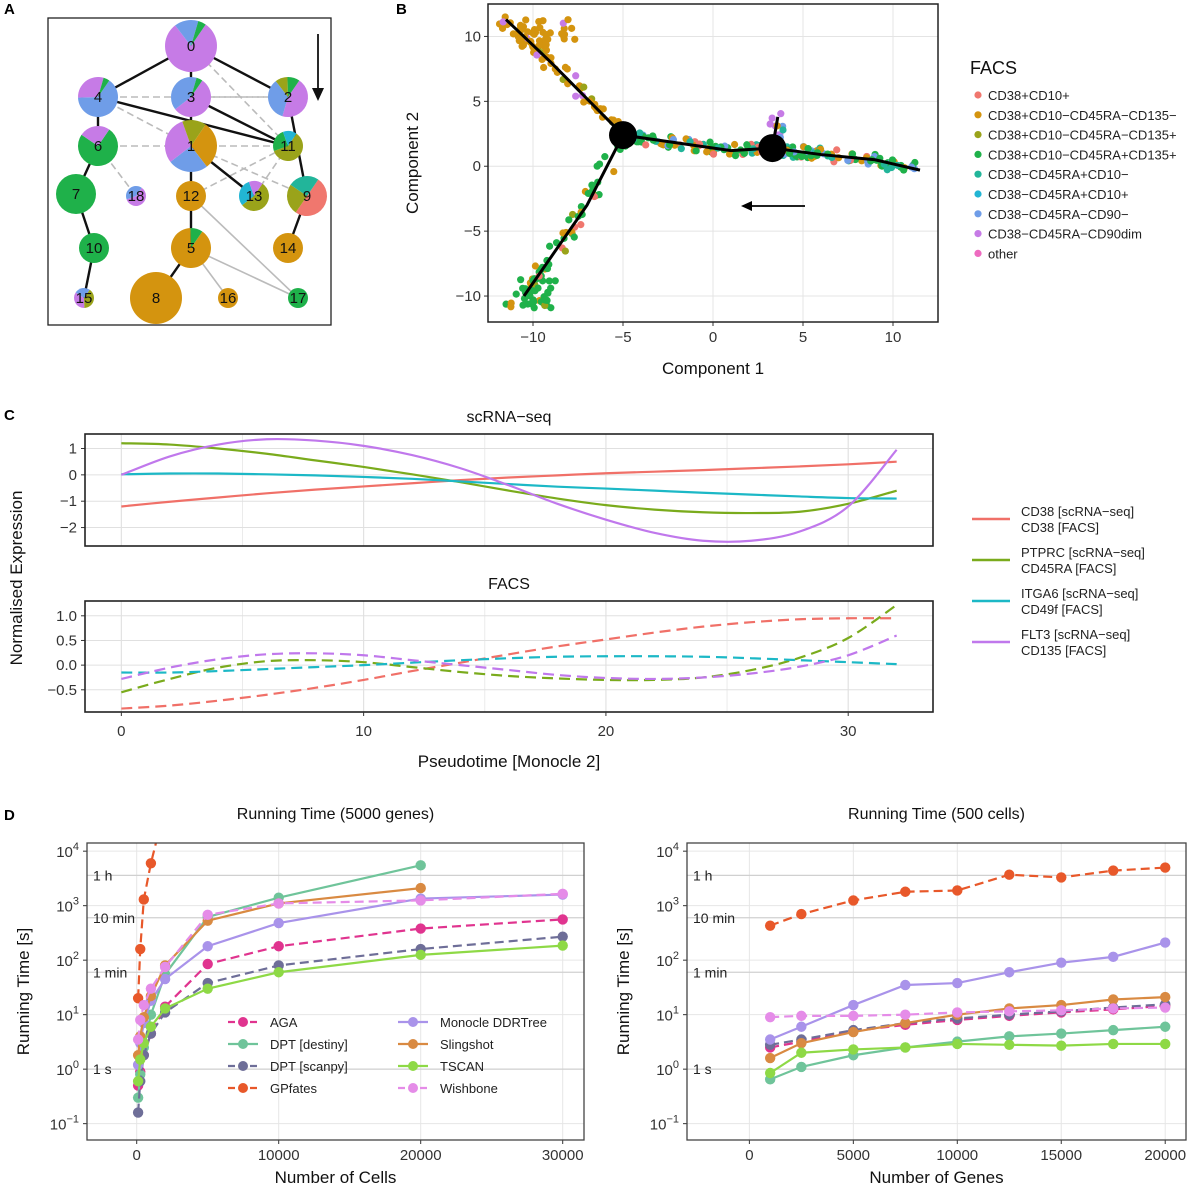  I want to click on y-axis-label: Running Time [s], so click(23, 992).